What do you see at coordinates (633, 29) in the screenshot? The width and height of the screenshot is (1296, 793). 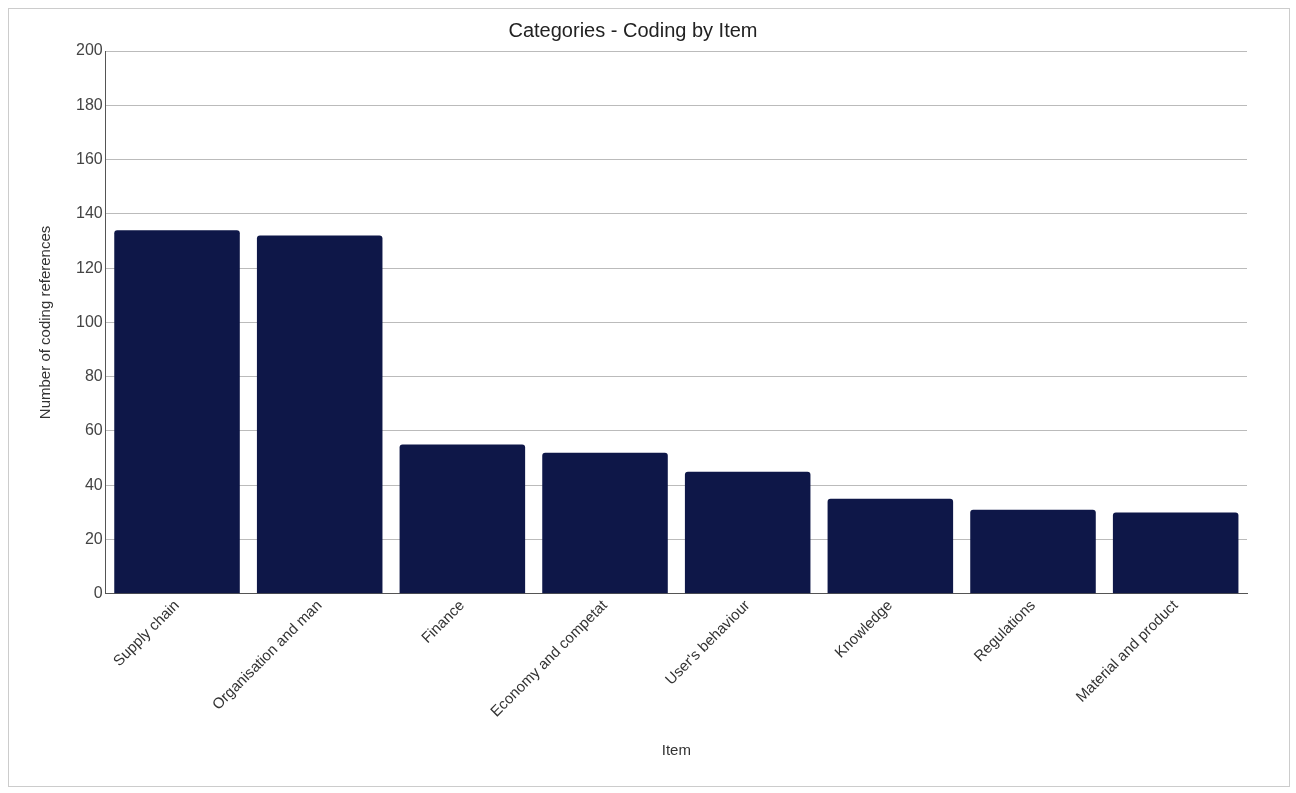 I see `chart-title: Categories - Coding by Item` at bounding box center [633, 29].